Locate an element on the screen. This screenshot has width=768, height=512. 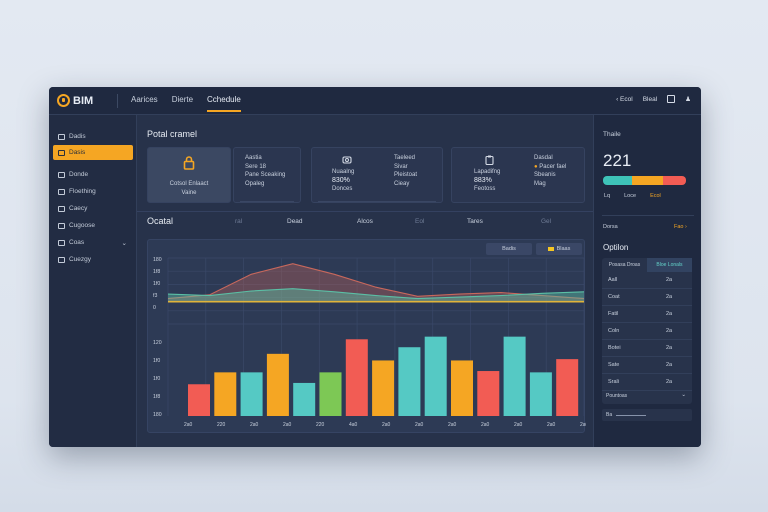
top-item-ecol-label: Ecol is located at coordinates (626, 99).